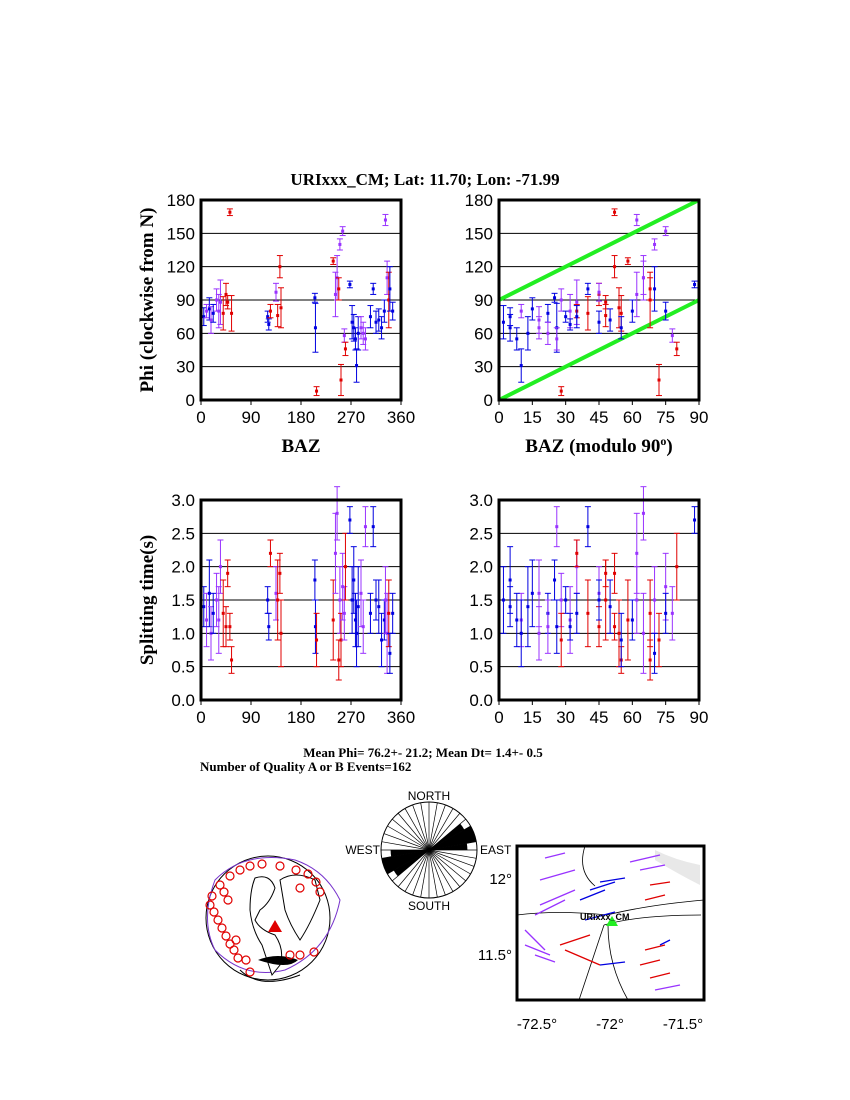 The width and height of the screenshot is (850, 1100). Describe the element at coordinates (479, 200) in the screenshot. I see `y-tick-label: 180` at that location.